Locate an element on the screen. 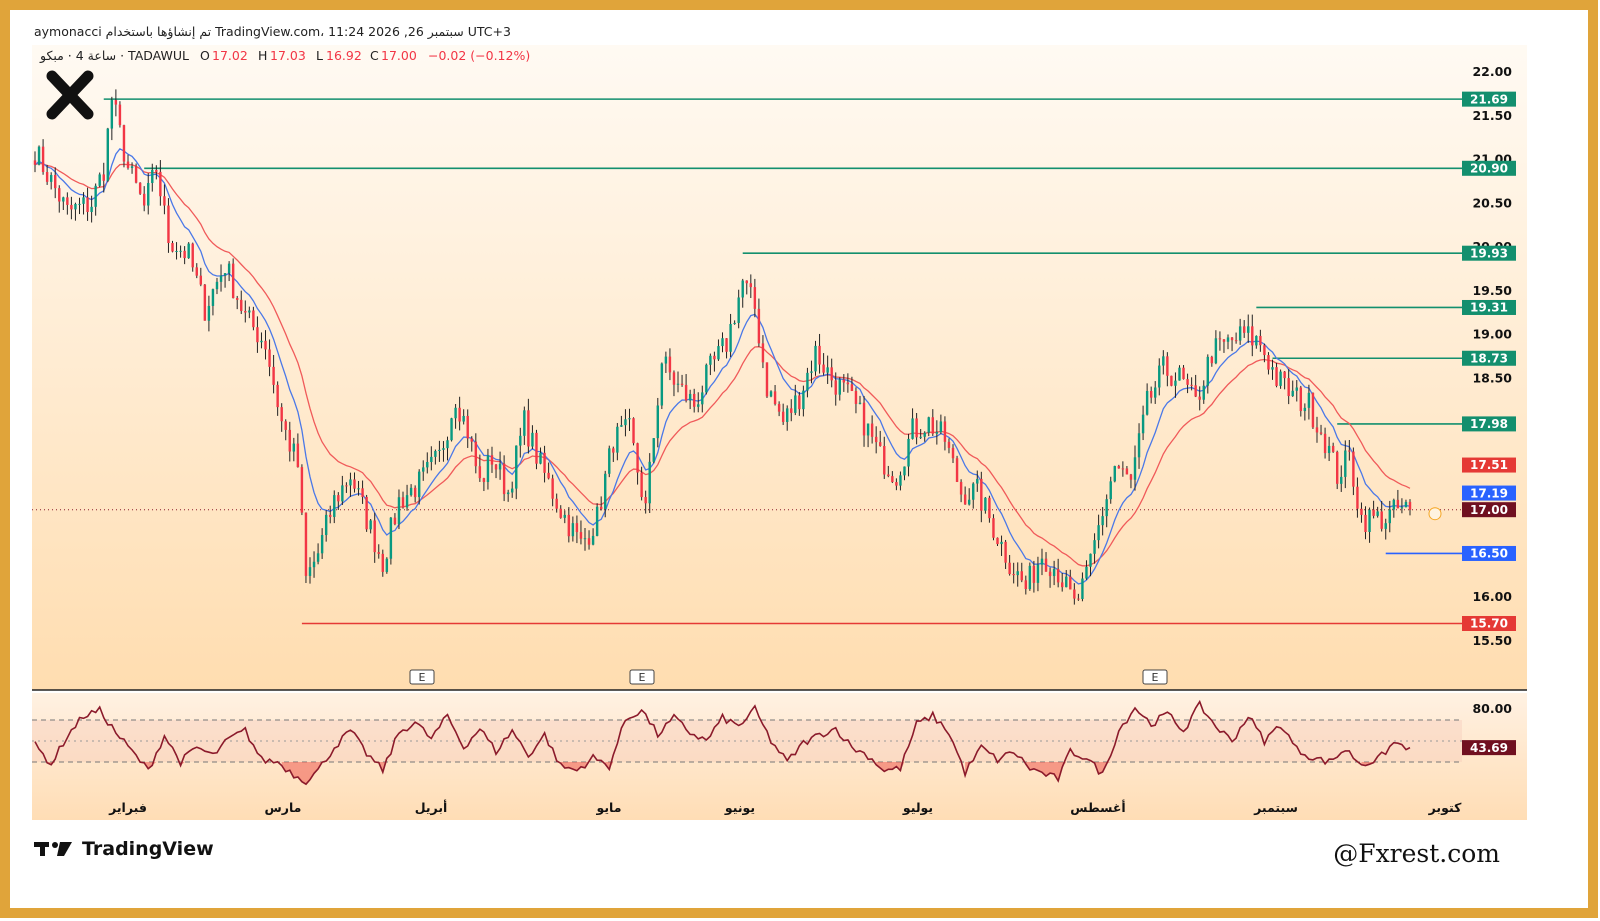  level-badge is located at coordinates (1489, 623).